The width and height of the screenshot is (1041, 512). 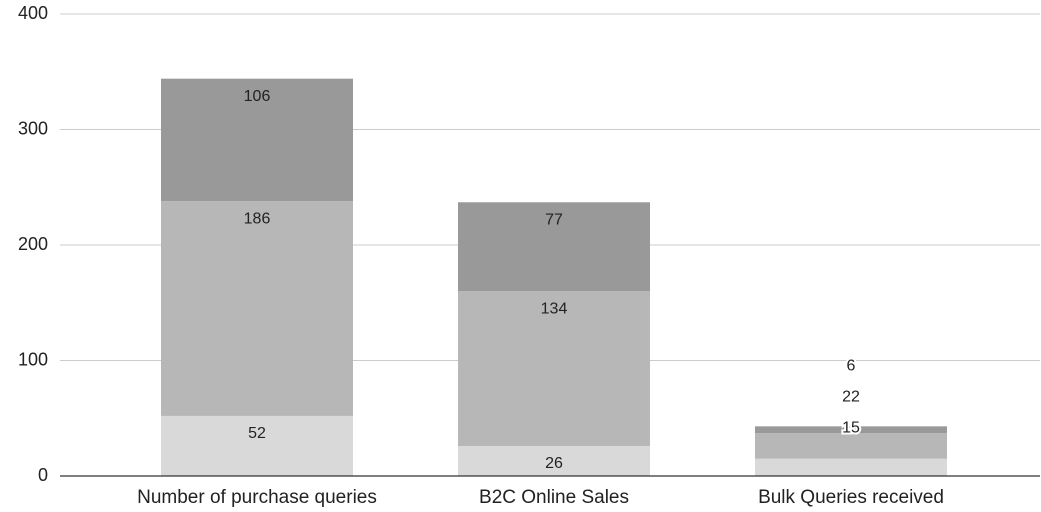 What do you see at coordinates (33, 13) in the screenshot?
I see `y-tick-label: 400` at bounding box center [33, 13].